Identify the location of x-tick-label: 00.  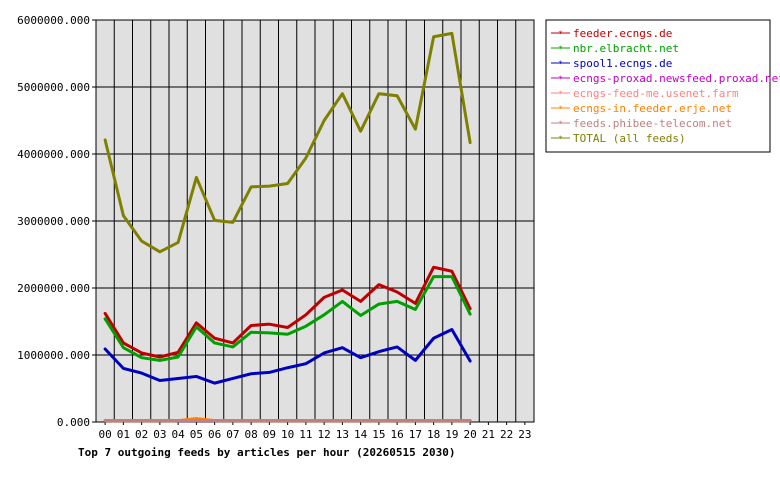
(105, 434).